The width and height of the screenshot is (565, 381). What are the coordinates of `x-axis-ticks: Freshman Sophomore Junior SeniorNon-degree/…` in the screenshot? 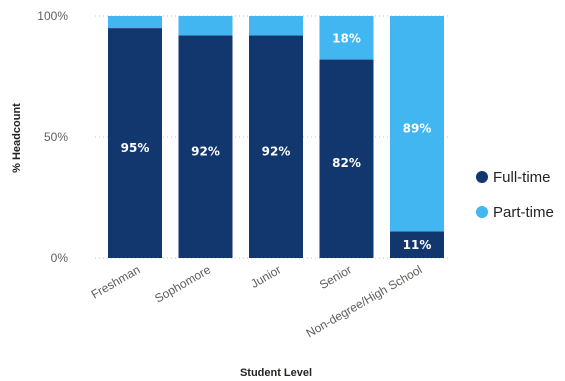 It's located at (257, 301).